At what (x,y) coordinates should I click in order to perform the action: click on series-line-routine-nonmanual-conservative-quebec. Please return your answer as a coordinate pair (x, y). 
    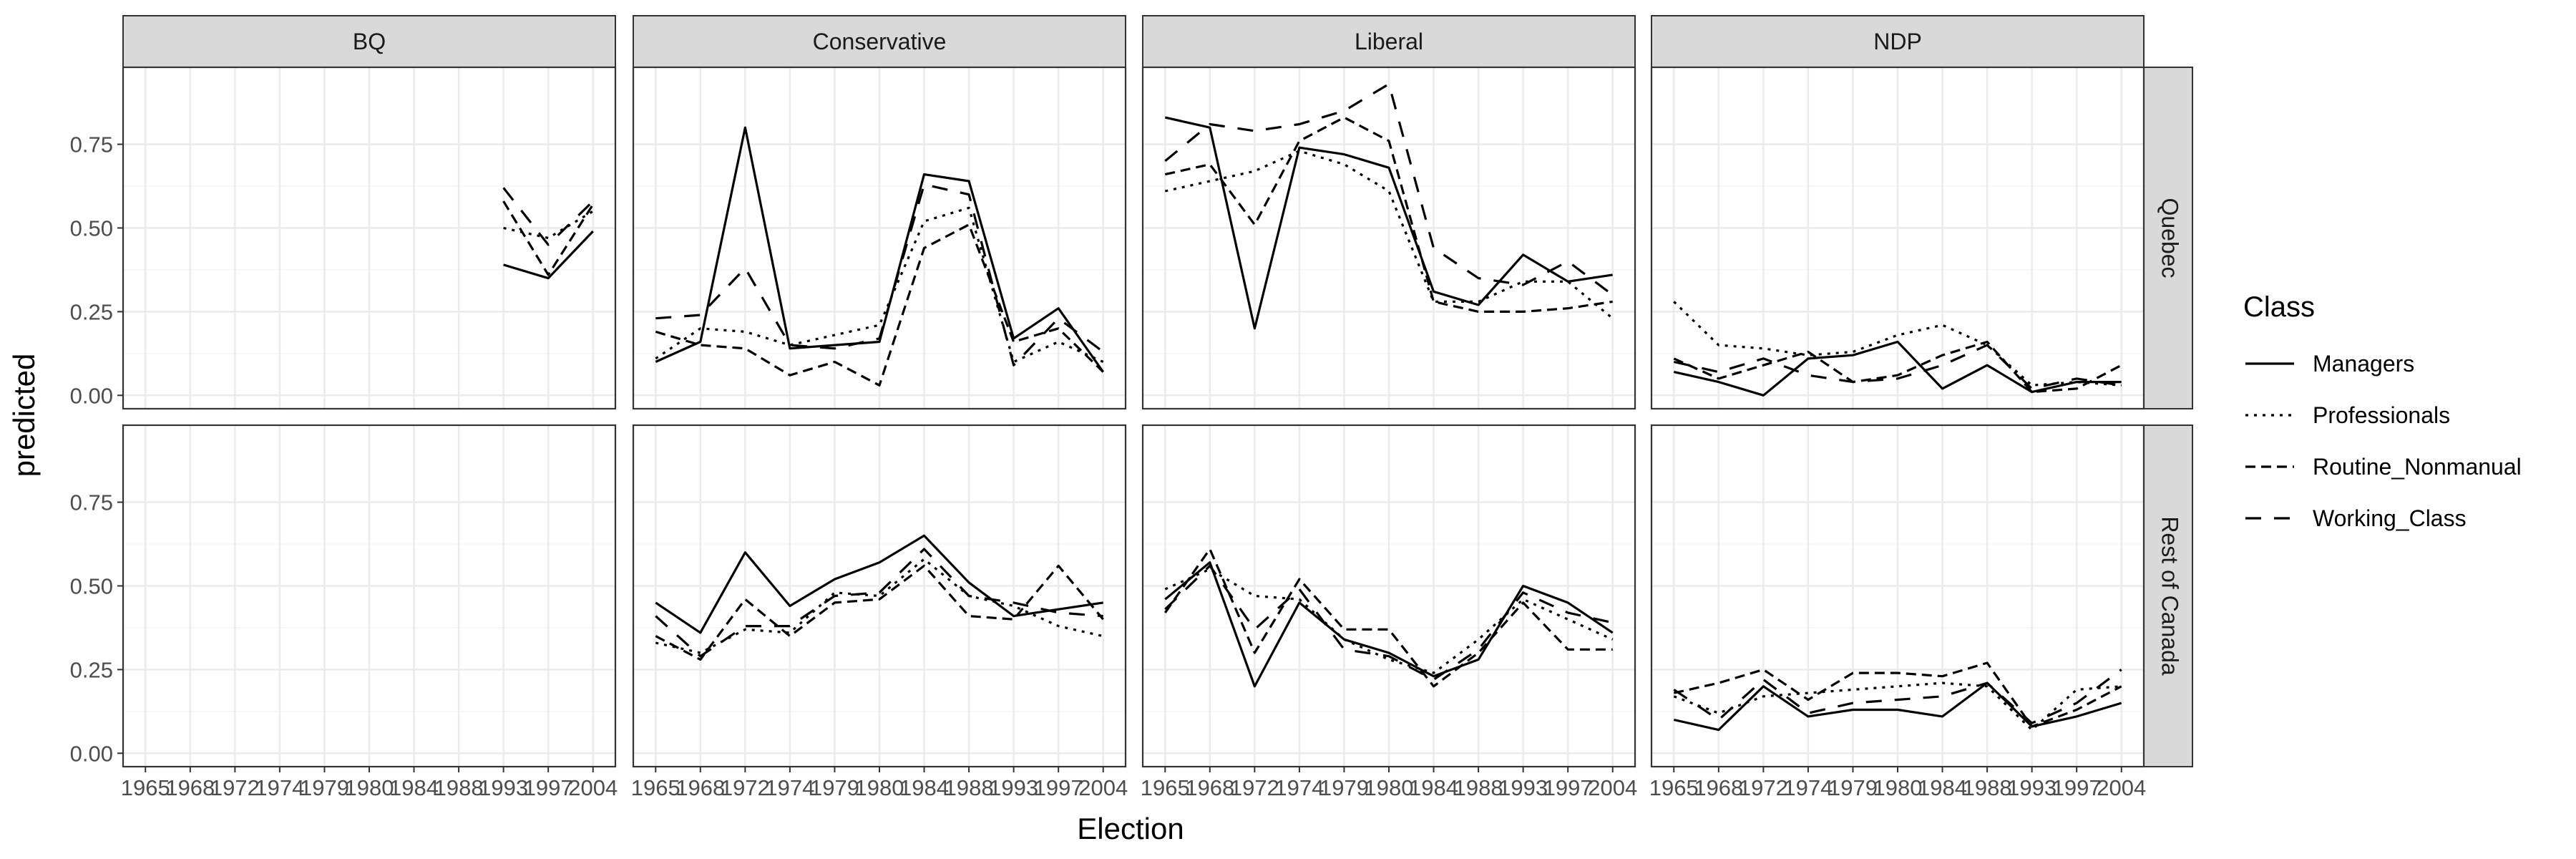
    Looking at the image, I should click on (879, 305).